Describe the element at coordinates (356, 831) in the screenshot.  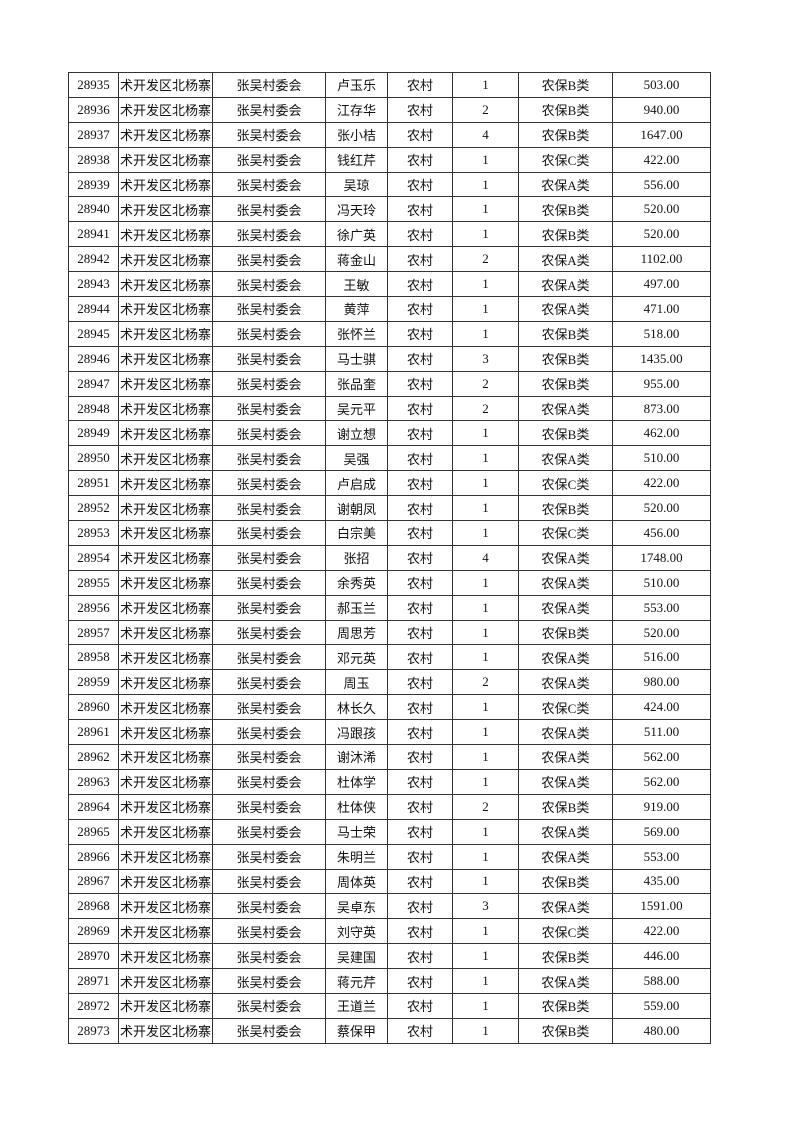
I see `person-name-cell: 马士荣` at that location.